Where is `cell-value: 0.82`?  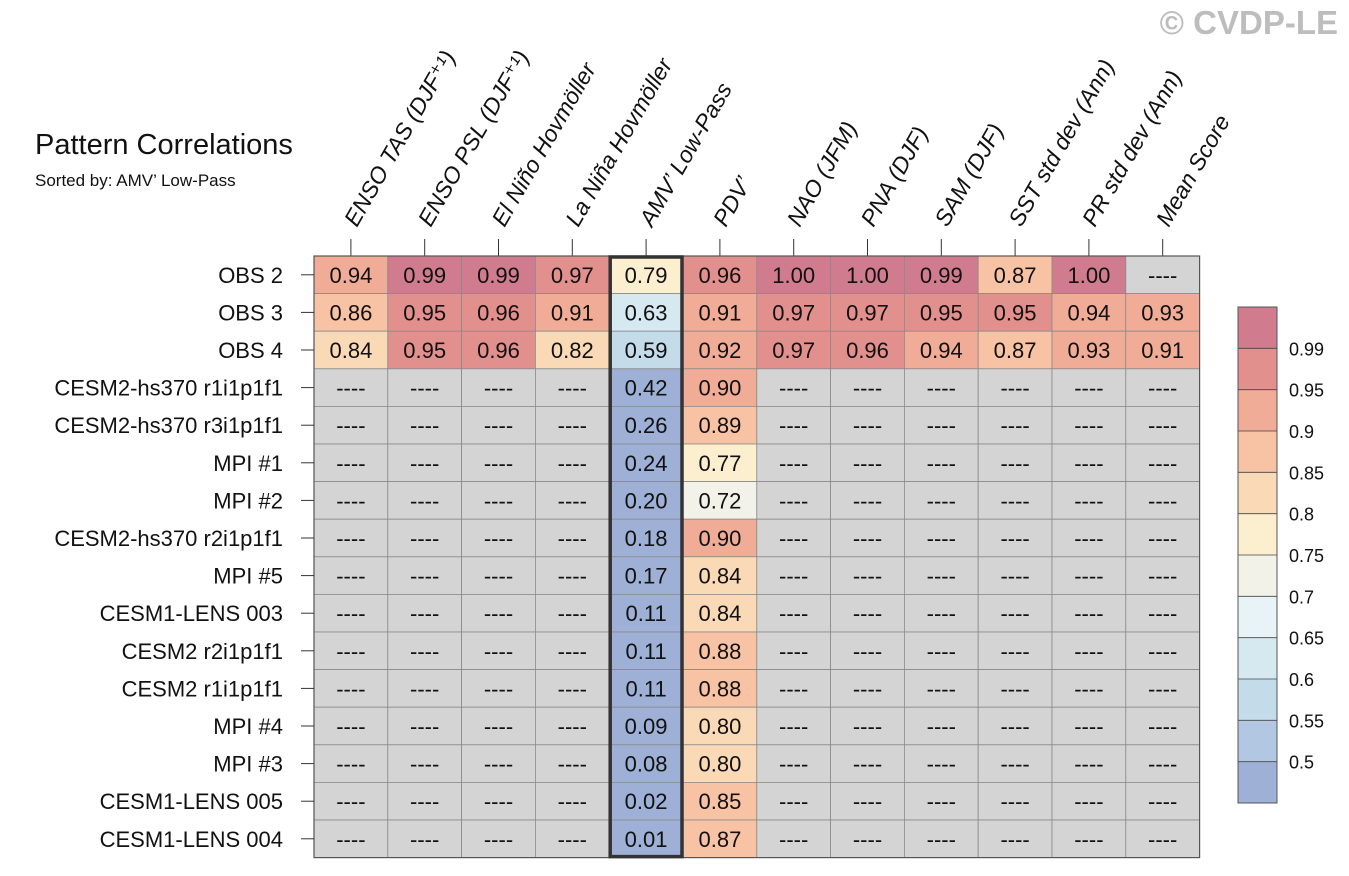
cell-value: 0.82 is located at coordinates (572, 350).